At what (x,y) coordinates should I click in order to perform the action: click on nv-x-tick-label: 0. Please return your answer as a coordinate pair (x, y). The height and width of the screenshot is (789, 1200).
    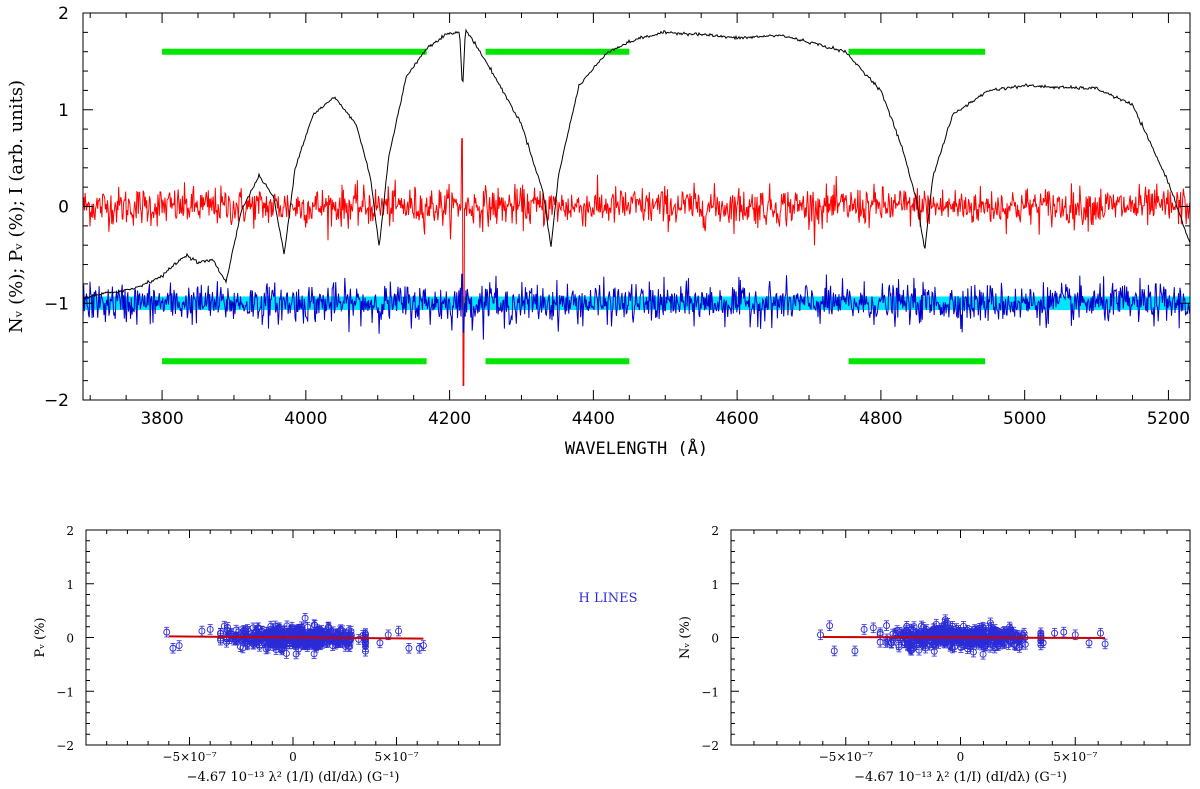
    Looking at the image, I should click on (961, 757).